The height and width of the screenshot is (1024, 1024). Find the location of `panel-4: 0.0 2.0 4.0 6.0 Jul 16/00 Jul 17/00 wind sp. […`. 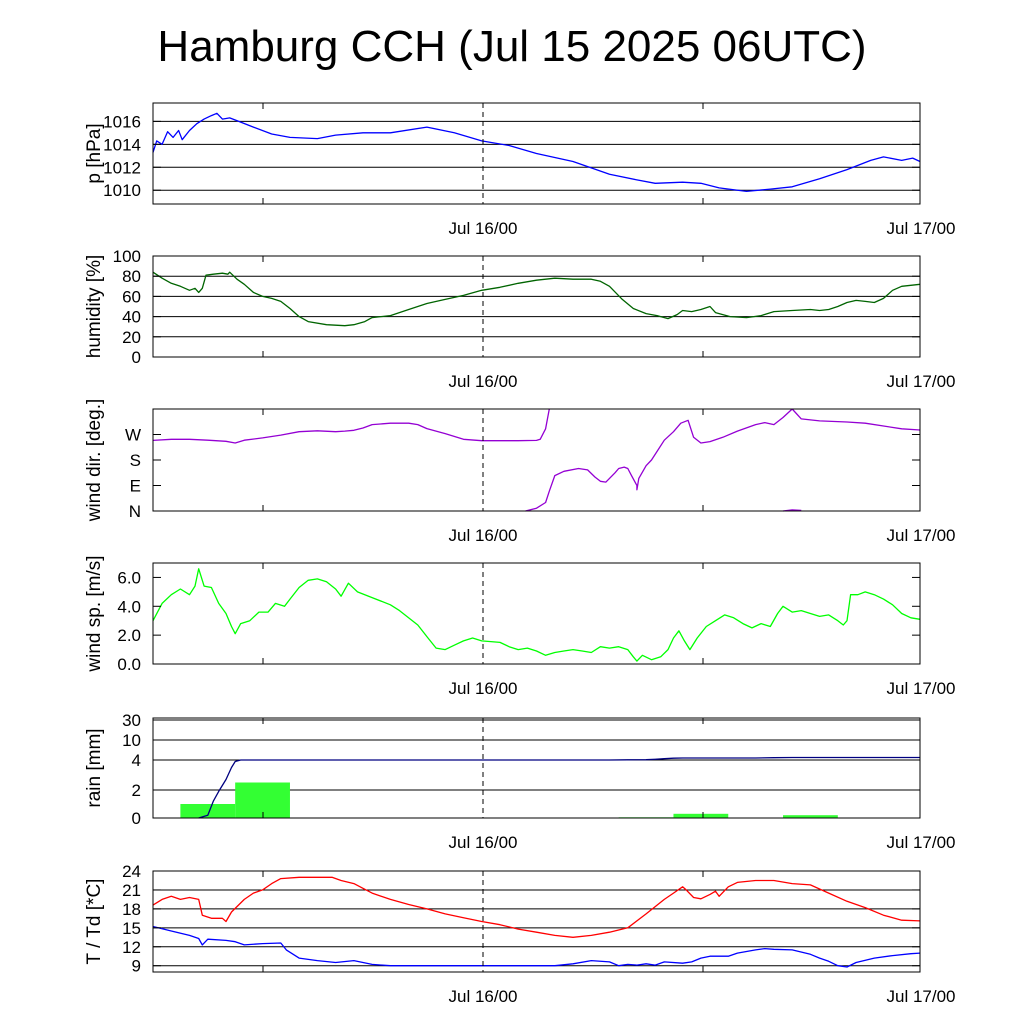

panel-4: 0.0 2.0 4.0 6.0 Jul 16/00 Jul 17/00 wind sp. [… is located at coordinates (520, 626).